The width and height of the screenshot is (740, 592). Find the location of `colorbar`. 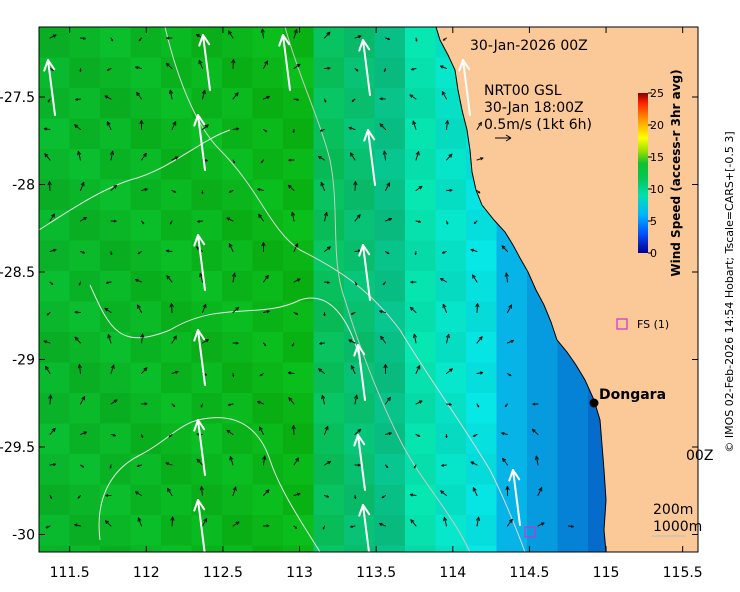

colorbar is located at coordinates (643, 173).